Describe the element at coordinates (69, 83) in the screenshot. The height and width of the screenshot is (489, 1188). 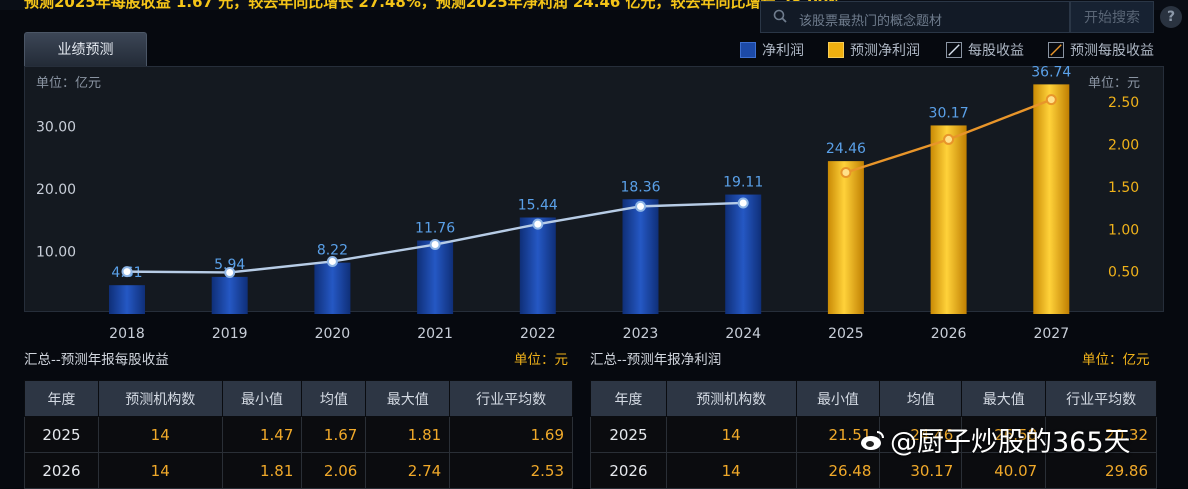
I see `left-axis-unit: 单位：亿元` at that location.